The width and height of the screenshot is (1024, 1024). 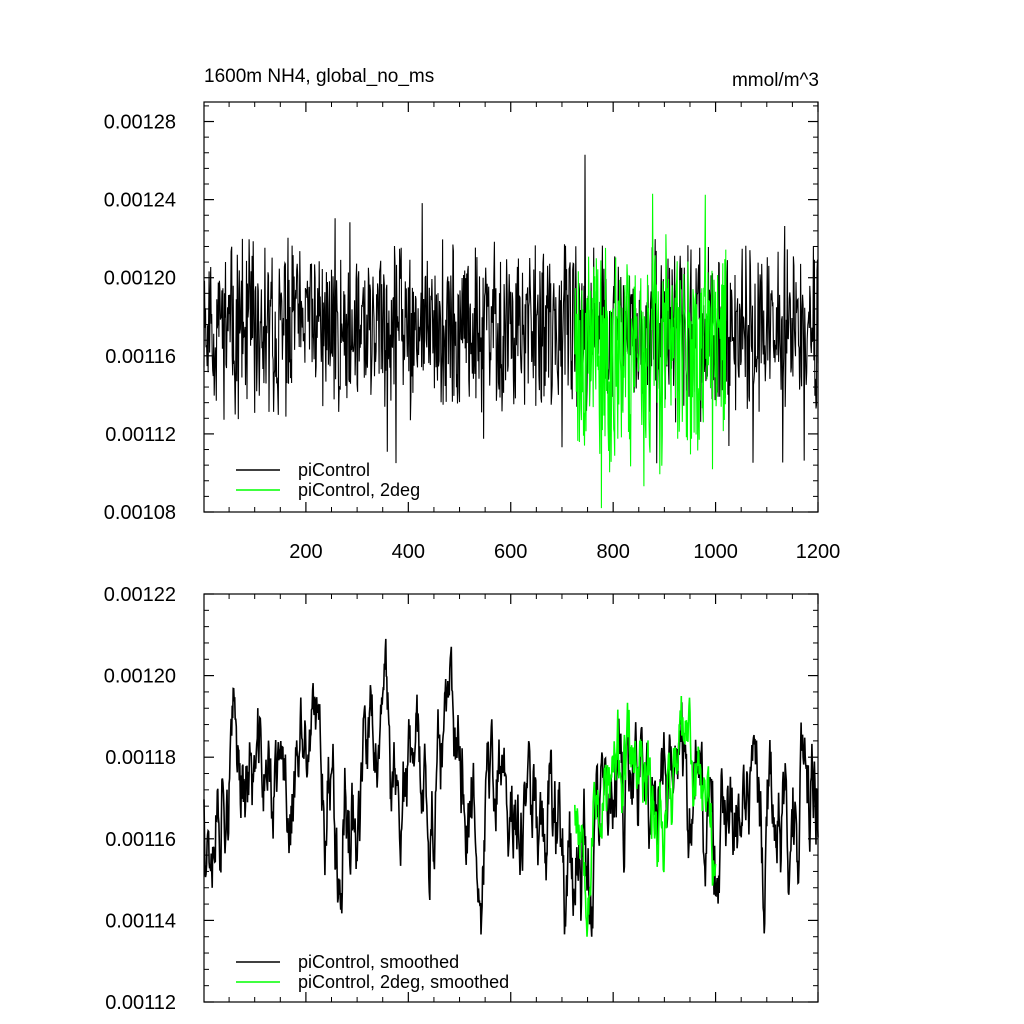 I want to click on legend-label-picontrol: piControl, so click(x=334, y=470).